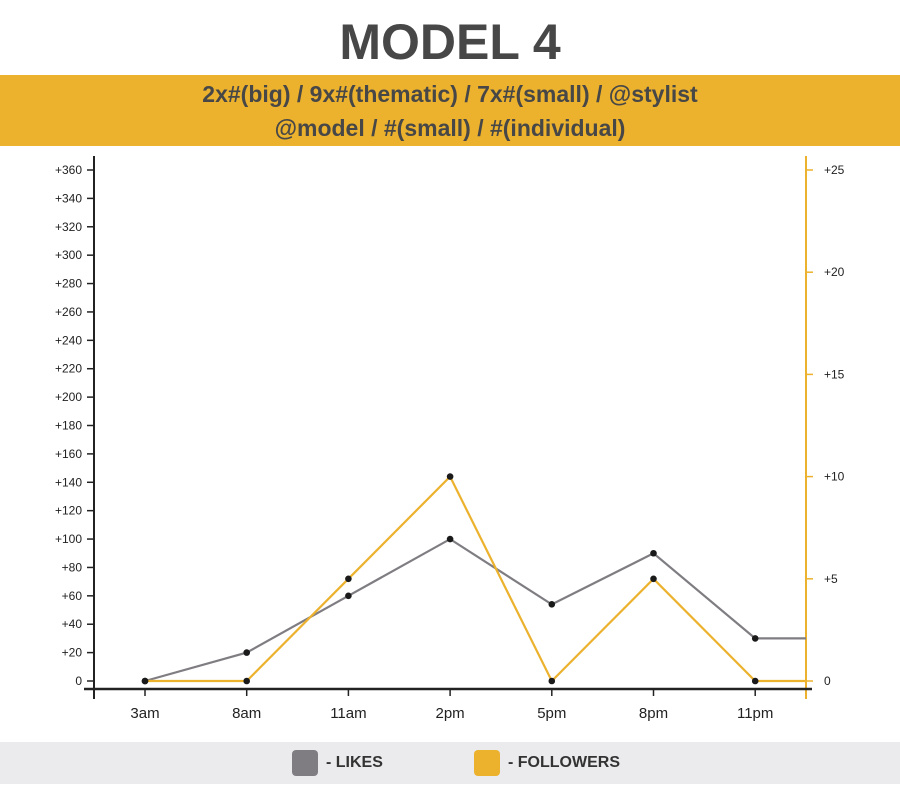  I want to click on left-tick-label: +360, so click(68, 170).